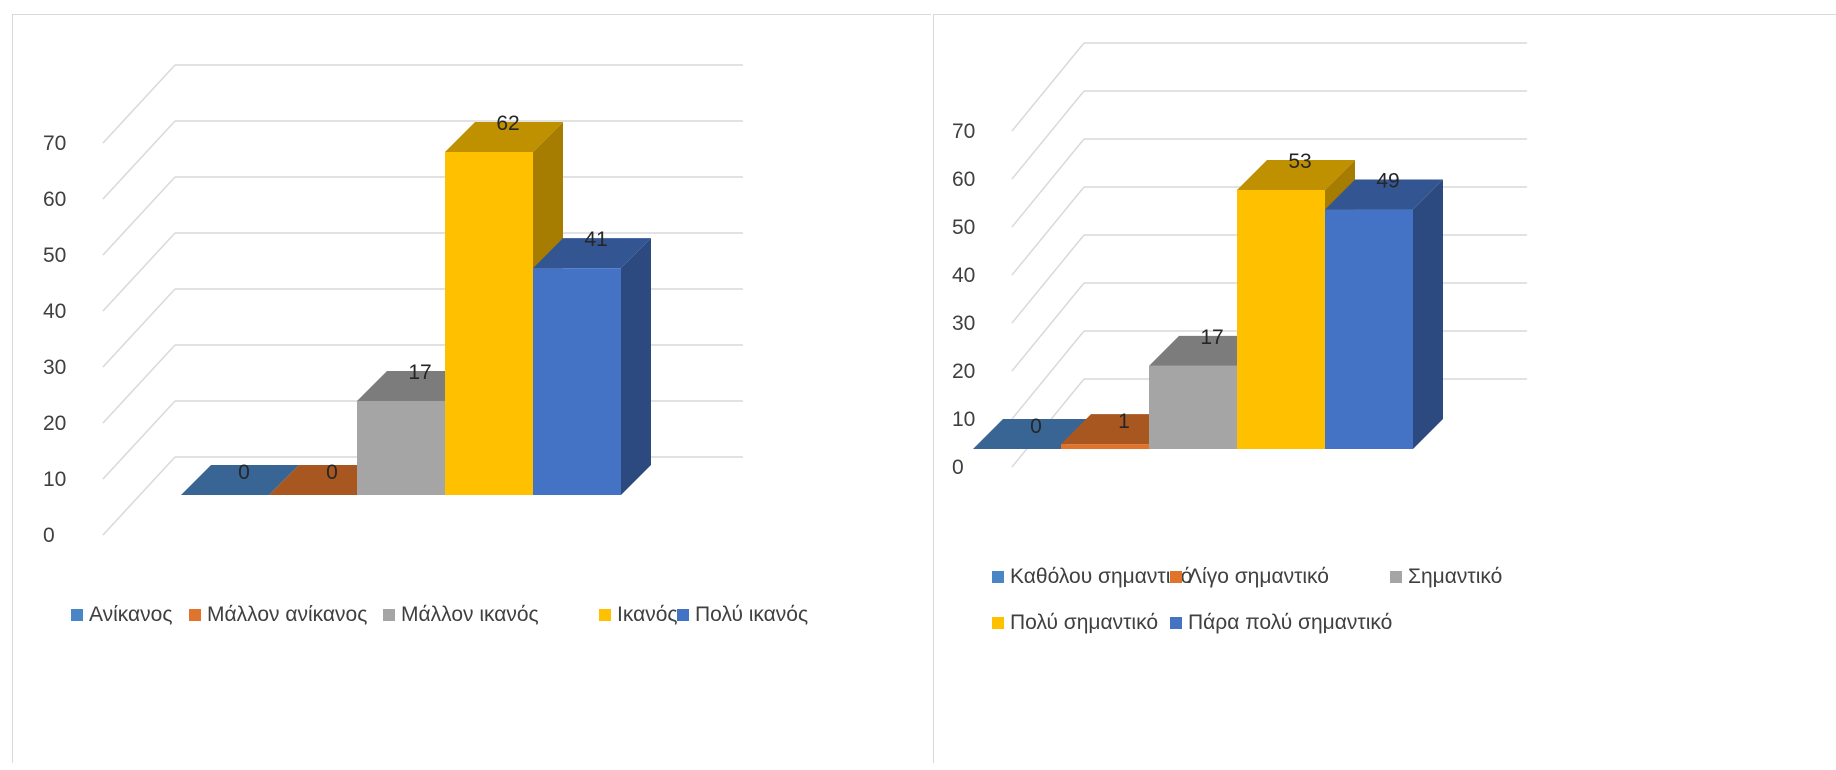  Describe the element at coordinates (1290, 622) in the screenshot. I see `legend-label: Πάρα πολύ σημαντικό` at that location.